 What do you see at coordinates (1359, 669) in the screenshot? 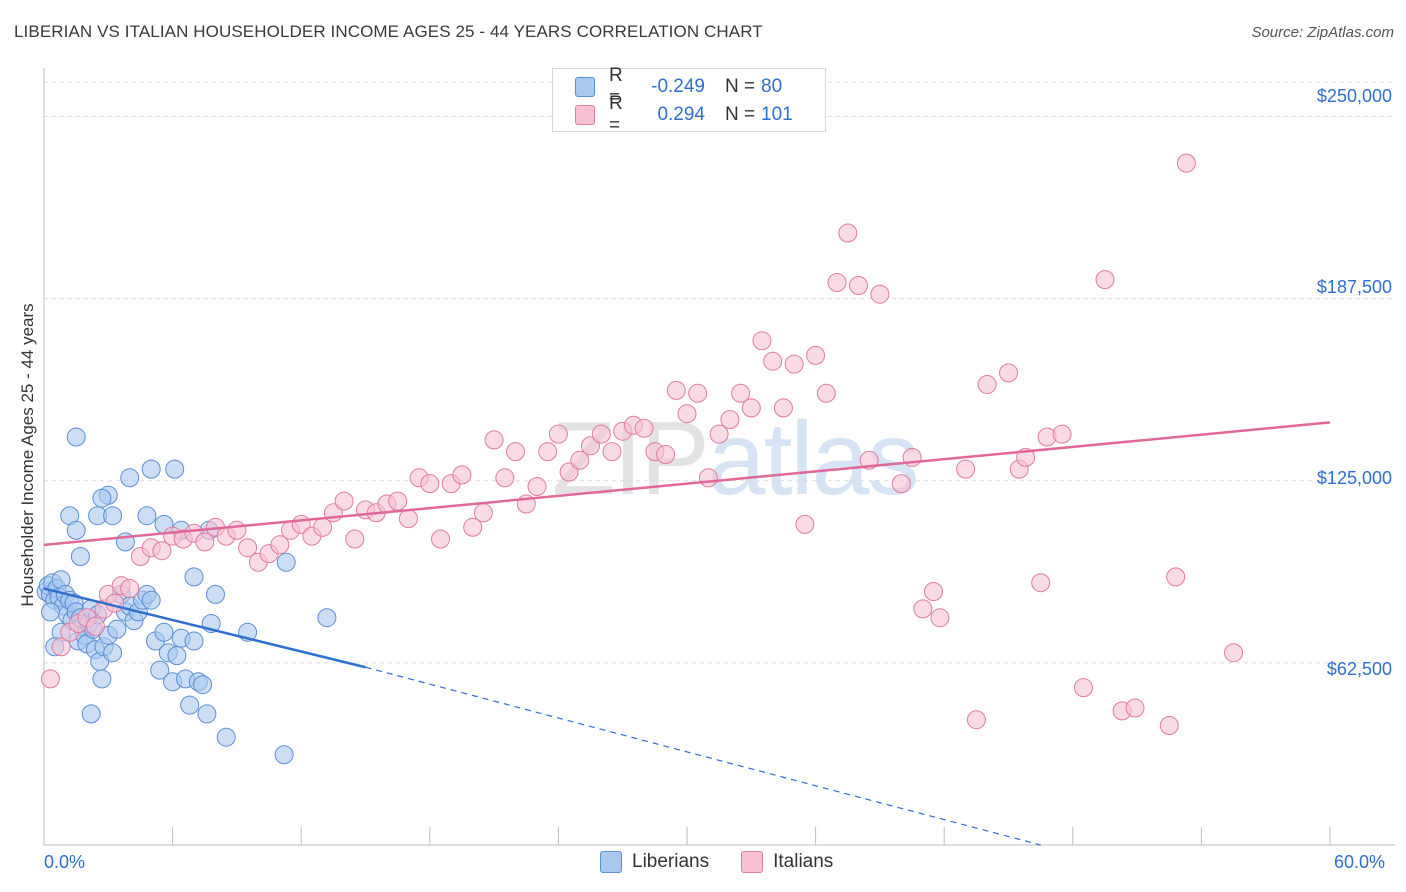
I see `y-tick-label: $62,500` at bounding box center [1359, 669].